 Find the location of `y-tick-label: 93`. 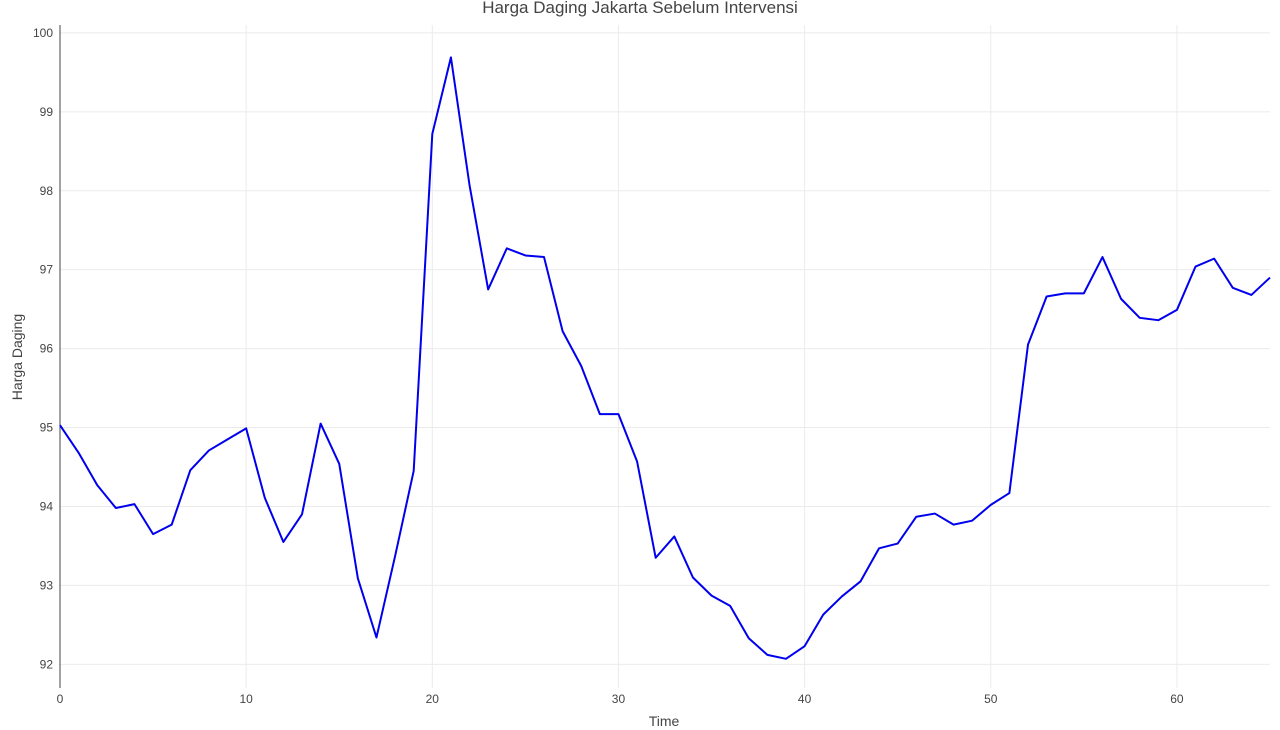

y-tick-label: 93 is located at coordinates (47, 585).